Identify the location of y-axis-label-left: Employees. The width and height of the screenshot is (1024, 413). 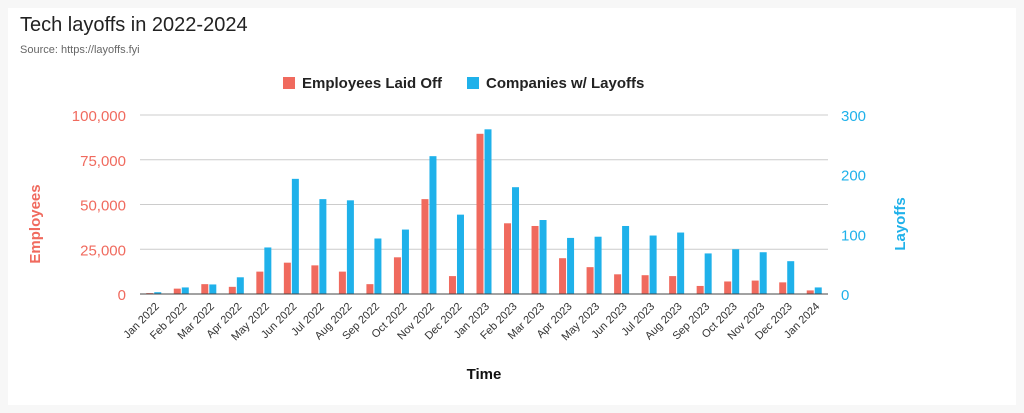
(35, 223).